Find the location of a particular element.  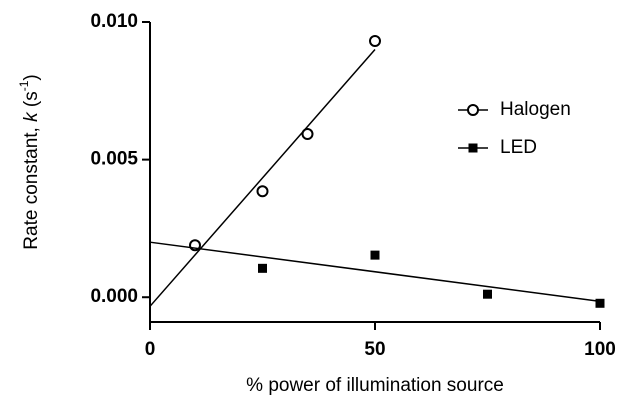

y-label-symbol: k is located at coordinates (31, 116).